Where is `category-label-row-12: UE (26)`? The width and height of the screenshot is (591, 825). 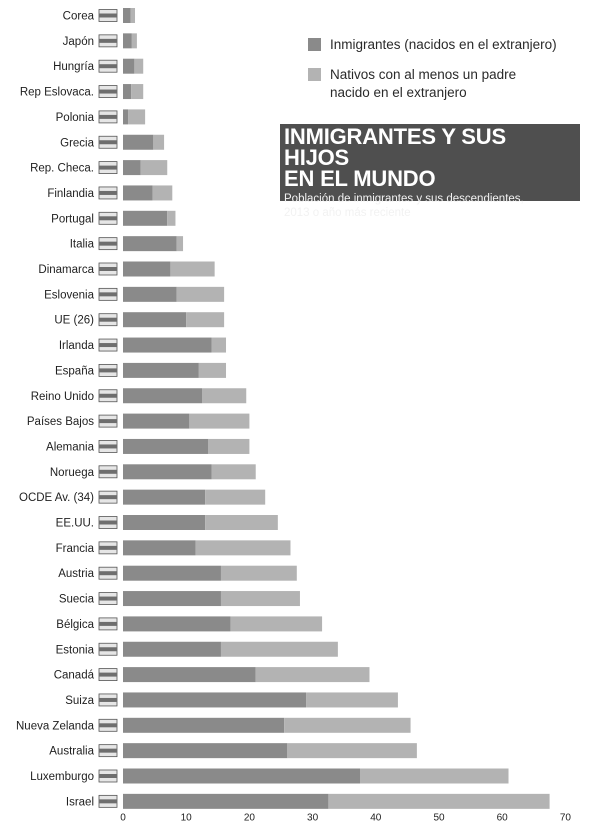 category-label-row-12: UE (26) is located at coordinates (74, 321).